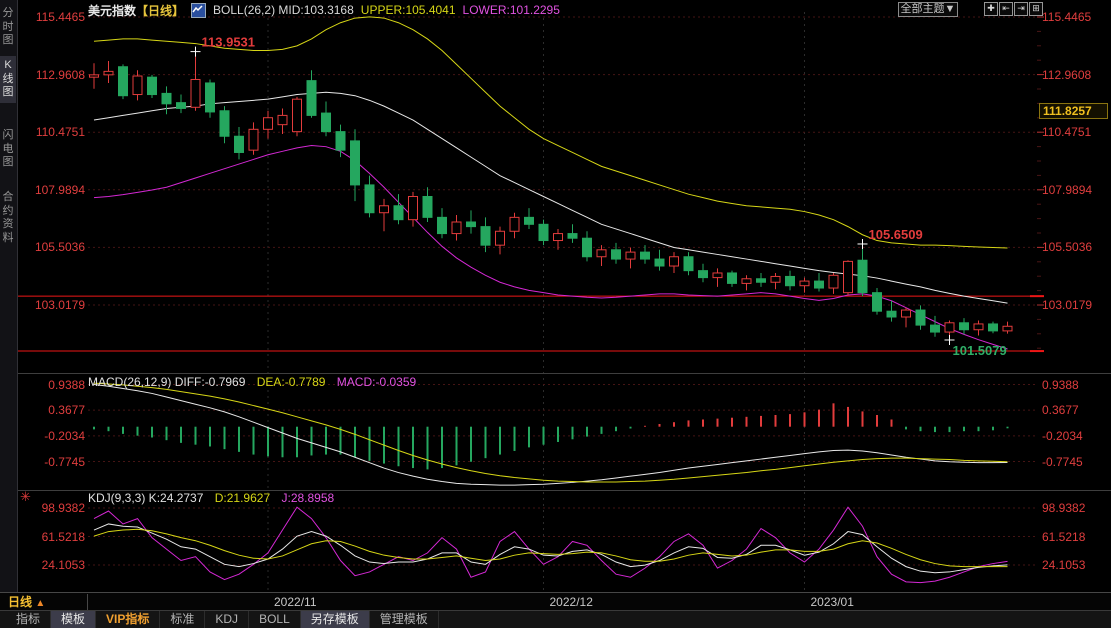  What do you see at coordinates (1060, 384) in the screenshot?
I see `macd-axis-label-right: 0.9388` at bounding box center [1060, 384].